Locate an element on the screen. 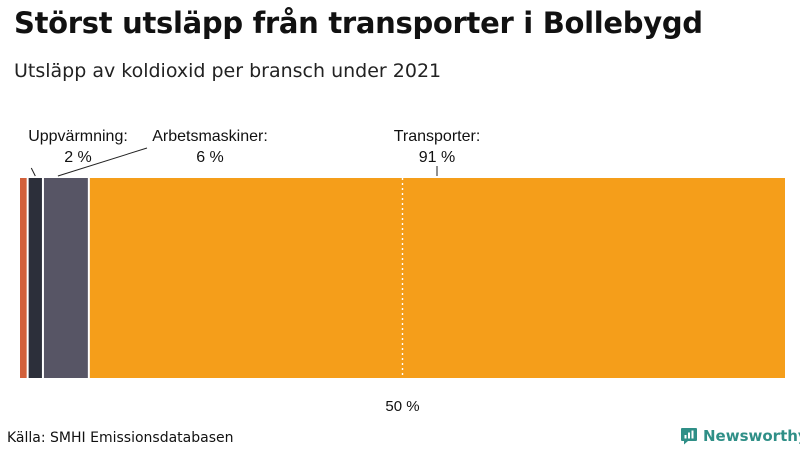  reference-line-label: 50 % is located at coordinates (402, 406).